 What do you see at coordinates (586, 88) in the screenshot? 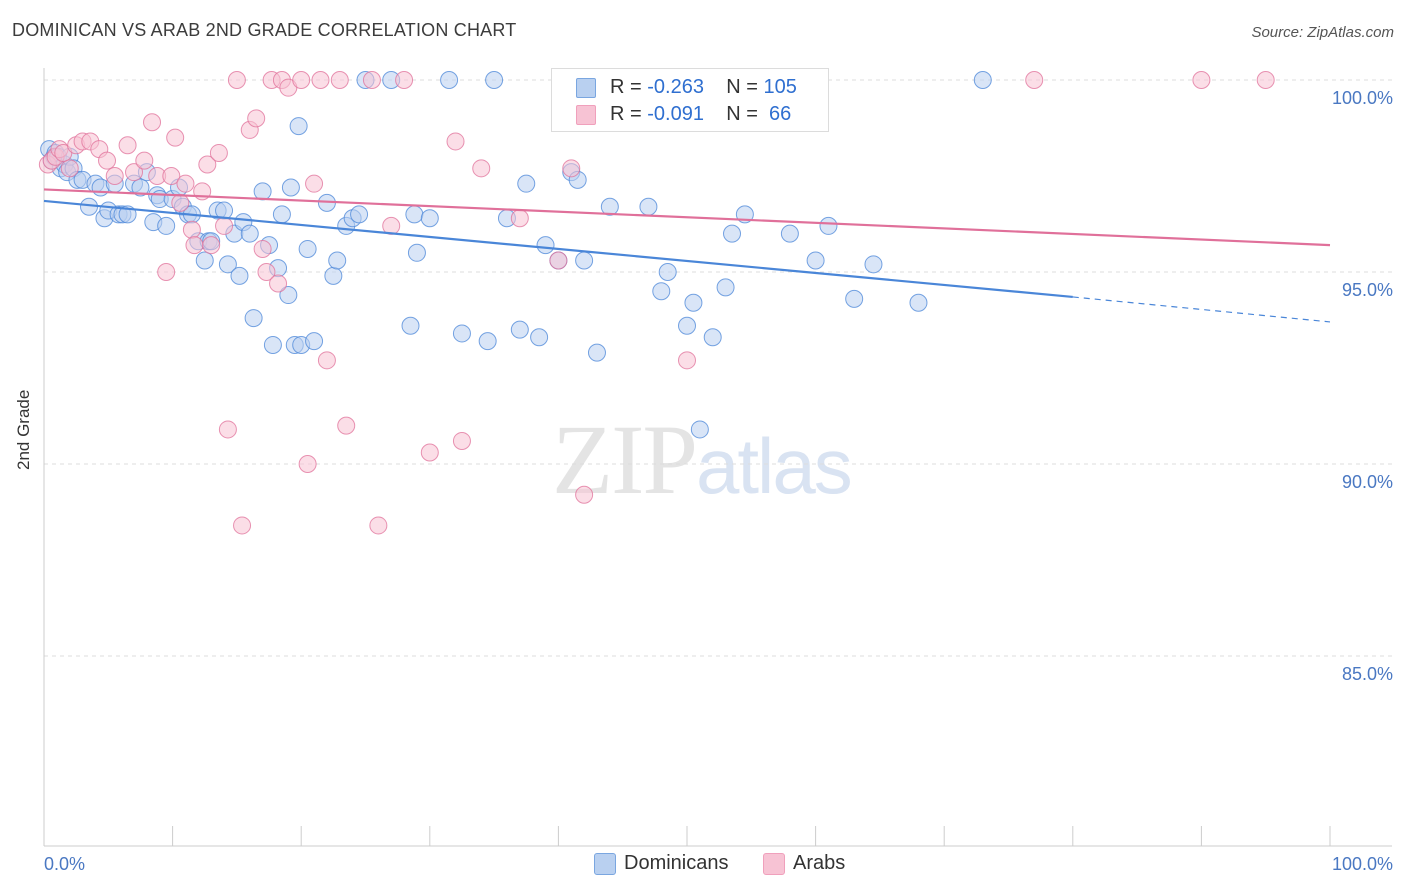
I see `legend-swatch-dominicans` at bounding box center [586, 88].